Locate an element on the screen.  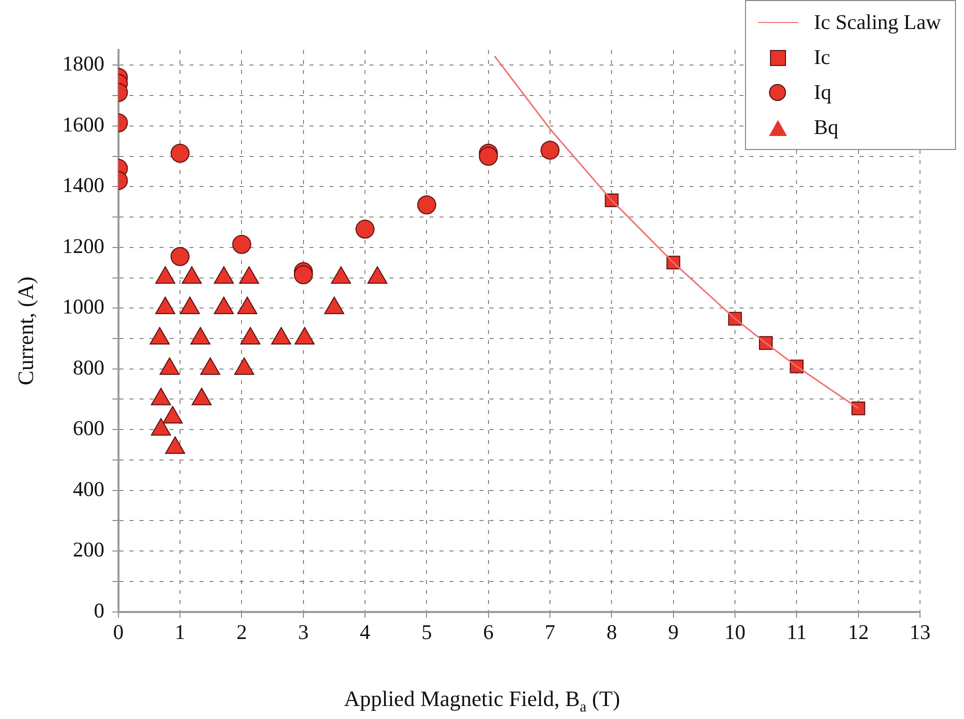
x-tick-label: 5 is located at coordinates (426, 632).